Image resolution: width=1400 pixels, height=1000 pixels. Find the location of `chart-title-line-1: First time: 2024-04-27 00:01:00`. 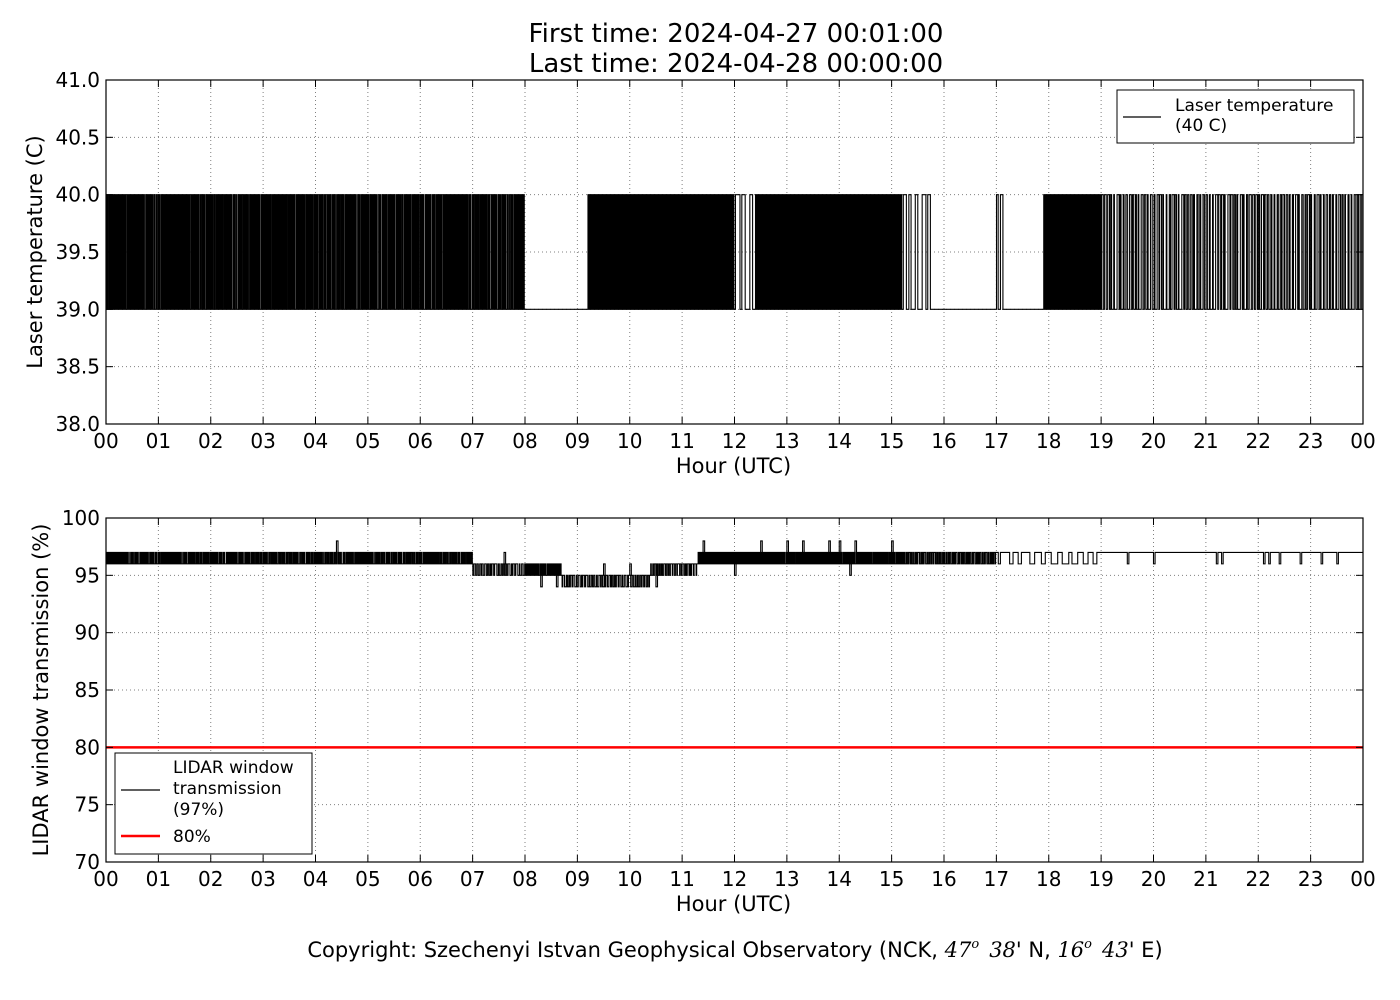

chart-title-line-1: First time: 2024-04-27 00:01:00 is located at coordinates (736, 34).